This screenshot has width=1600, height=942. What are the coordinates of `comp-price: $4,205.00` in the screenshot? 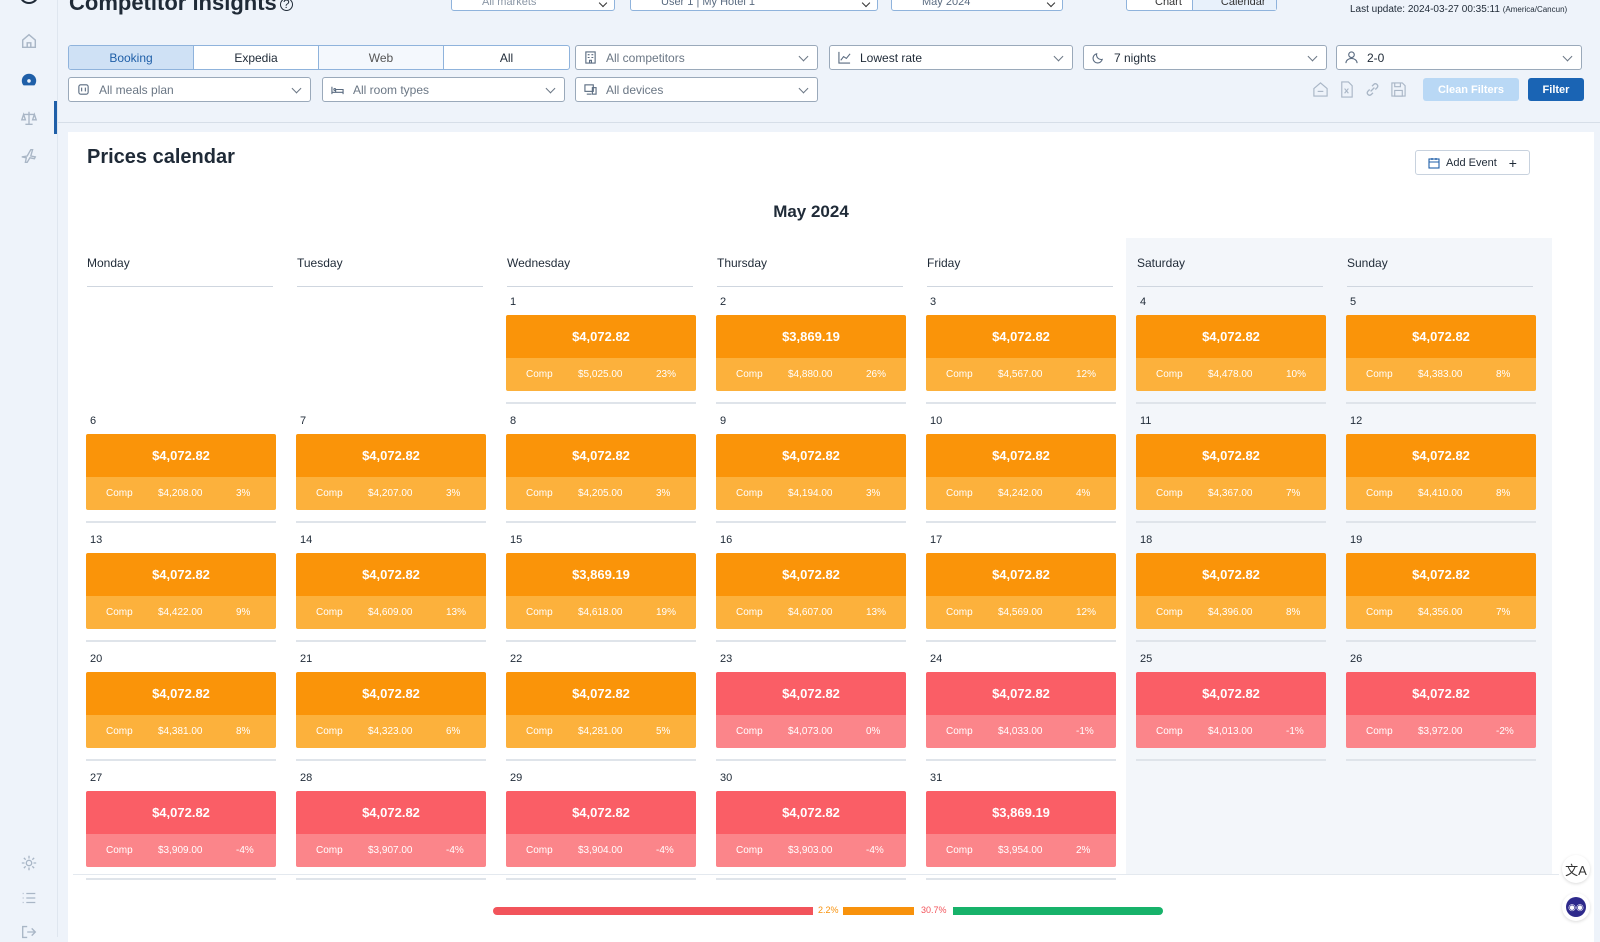 It's located at (600, 493).